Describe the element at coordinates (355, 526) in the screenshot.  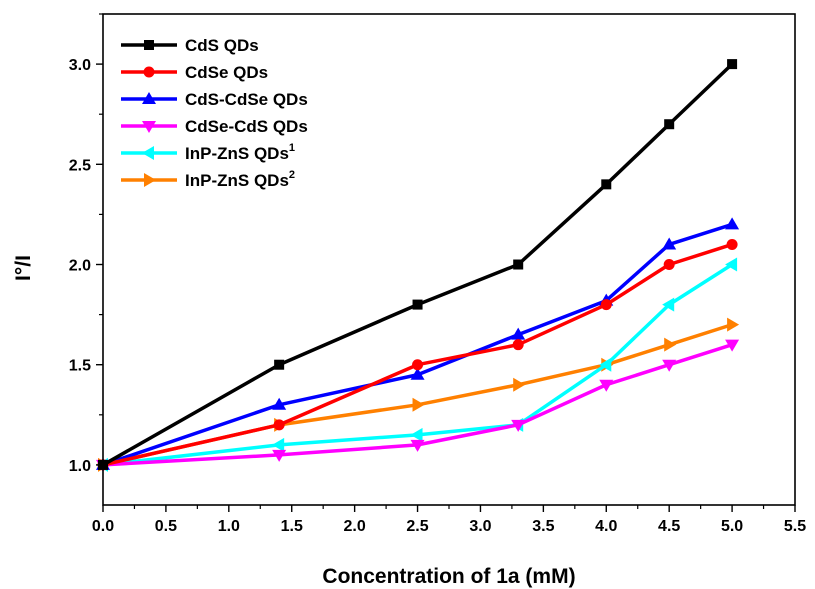
I see `x-tick-label: 2.0` at that location.